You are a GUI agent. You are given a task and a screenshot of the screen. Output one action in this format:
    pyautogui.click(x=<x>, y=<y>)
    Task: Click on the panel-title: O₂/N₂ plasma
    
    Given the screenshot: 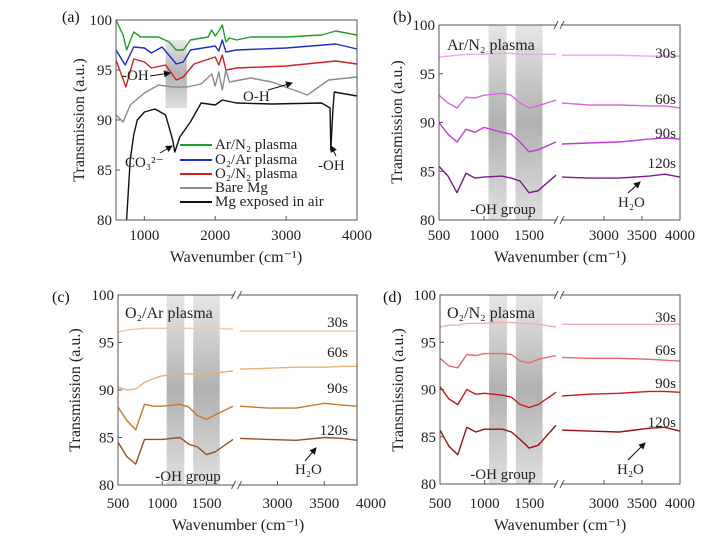 What is the action you would take?
    pyautogui.click(x=491, y=313)
    